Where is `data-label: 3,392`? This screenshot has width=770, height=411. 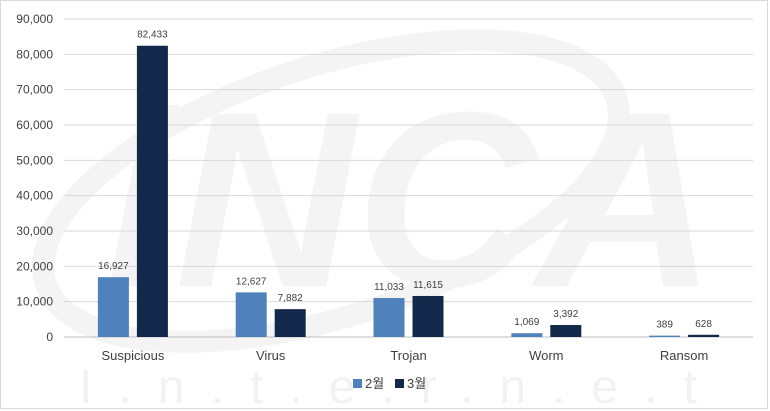
data-label: 3,392 is located at coordinates (565, 314).